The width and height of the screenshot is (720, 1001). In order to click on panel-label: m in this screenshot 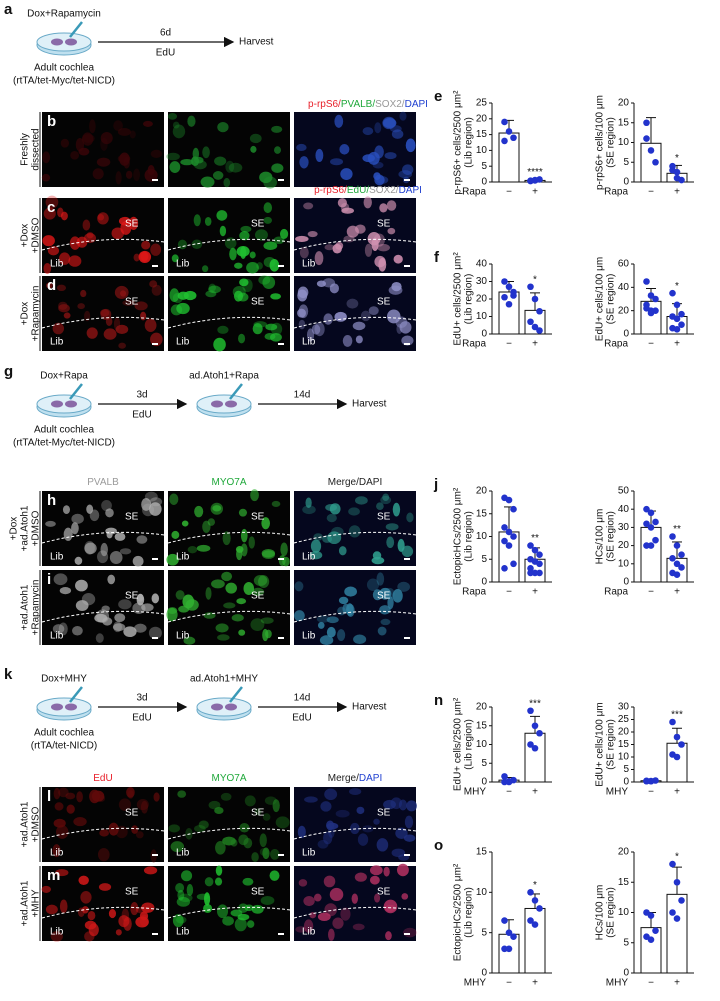, I will do `click(53, 875)`.